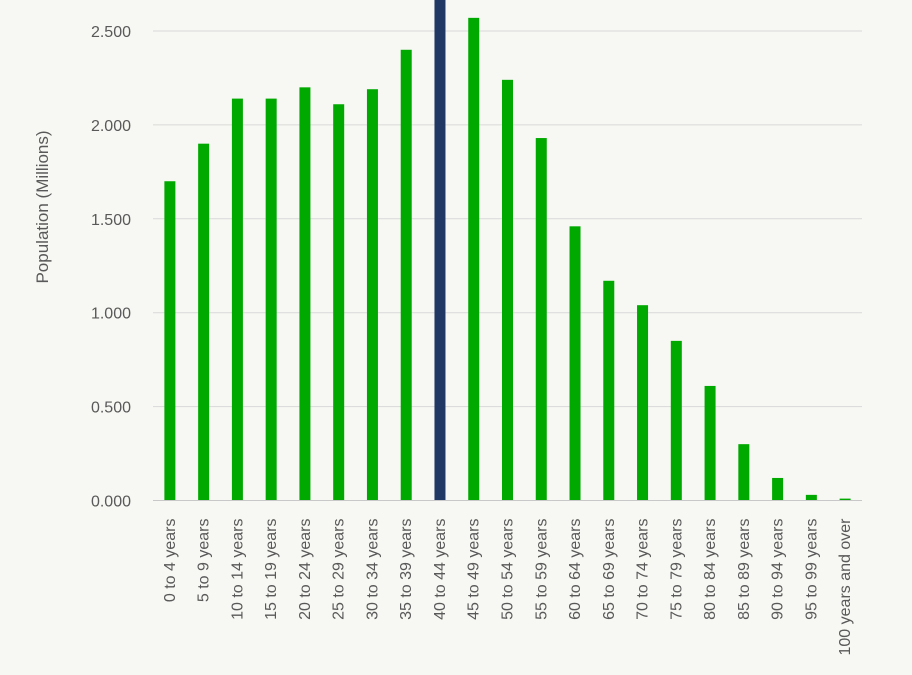  Describe the element at coordinates (372, 569) in the screenshot. I see `x-tick-label: 30 to 34 years` at that location.